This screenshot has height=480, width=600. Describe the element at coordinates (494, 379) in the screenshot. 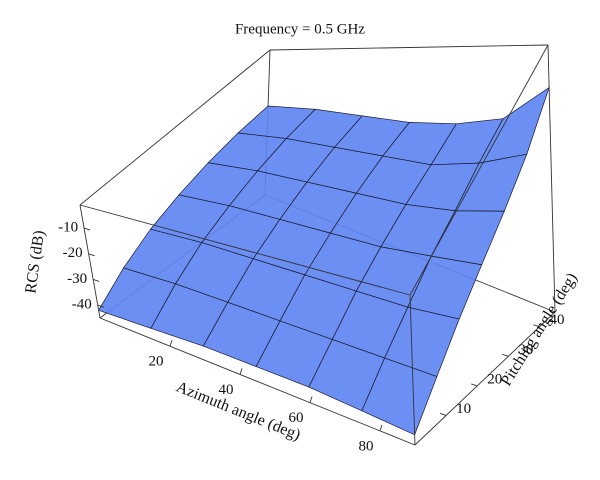

I see `y-tick-label: 20` at that location.